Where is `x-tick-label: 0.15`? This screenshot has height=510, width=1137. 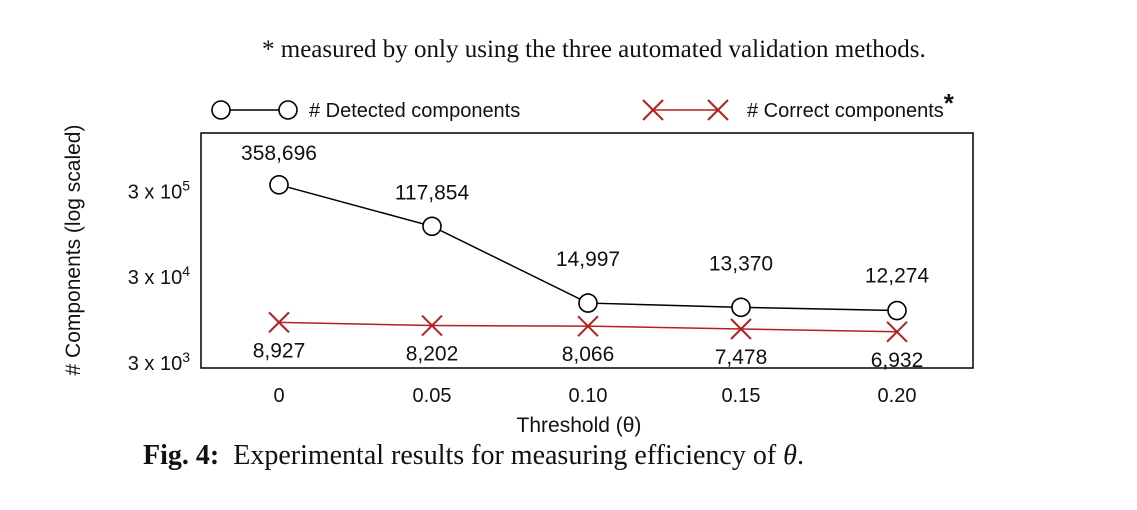 x-tick-label: 0.15 is located at coordinates (741, 396).